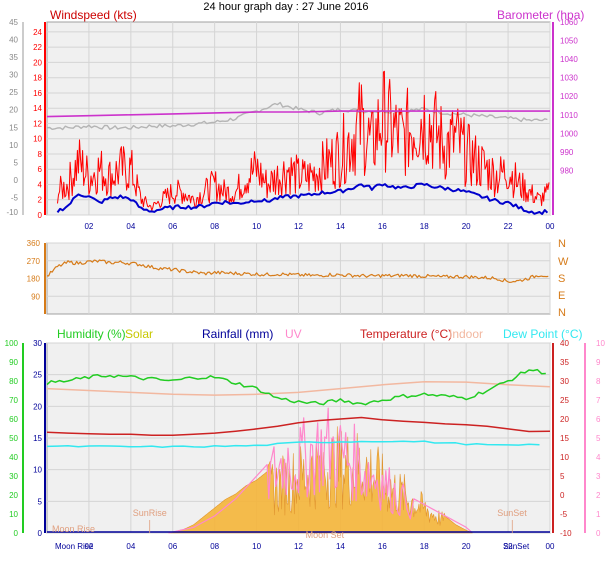 This screenshot has width=608, height=566. Describe the element at coordinates (37, 139) in the screenshot. I see `wind-axis-tick-inner: 10` at that location.